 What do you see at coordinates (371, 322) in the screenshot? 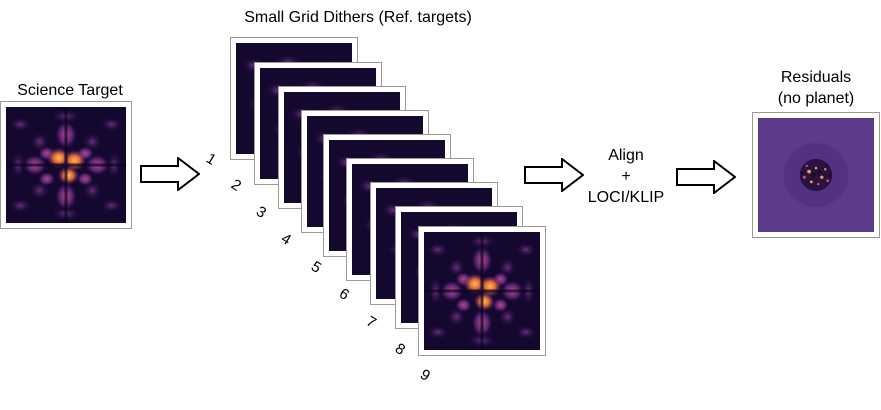
I see `frame-number: 7` at bounding box center [371, 322].